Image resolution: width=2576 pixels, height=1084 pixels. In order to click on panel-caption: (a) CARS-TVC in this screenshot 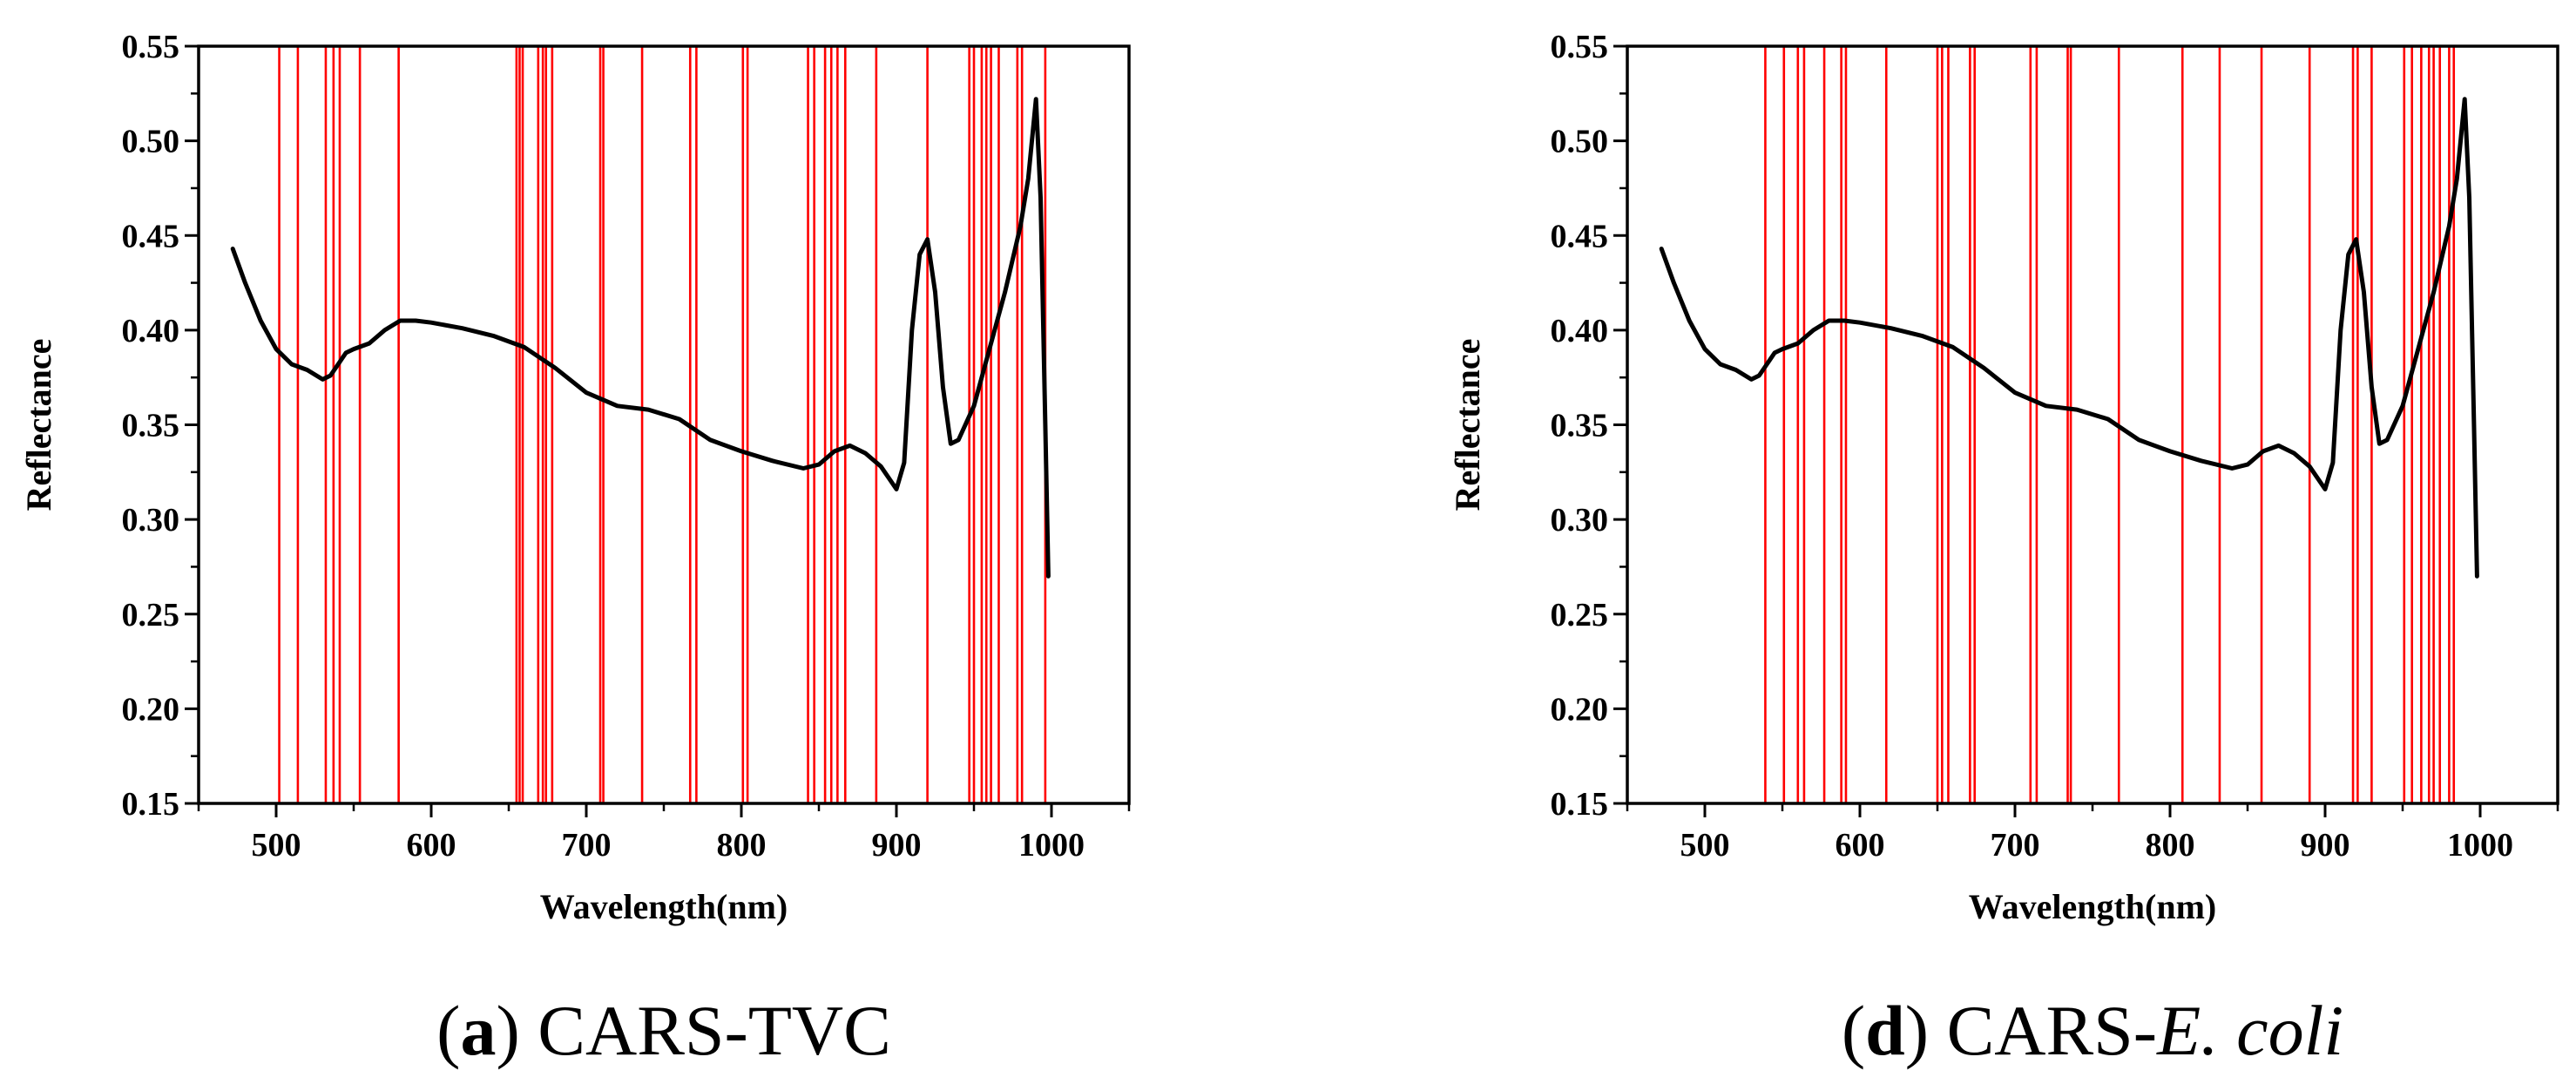, I will do `click(663, 1030)`.